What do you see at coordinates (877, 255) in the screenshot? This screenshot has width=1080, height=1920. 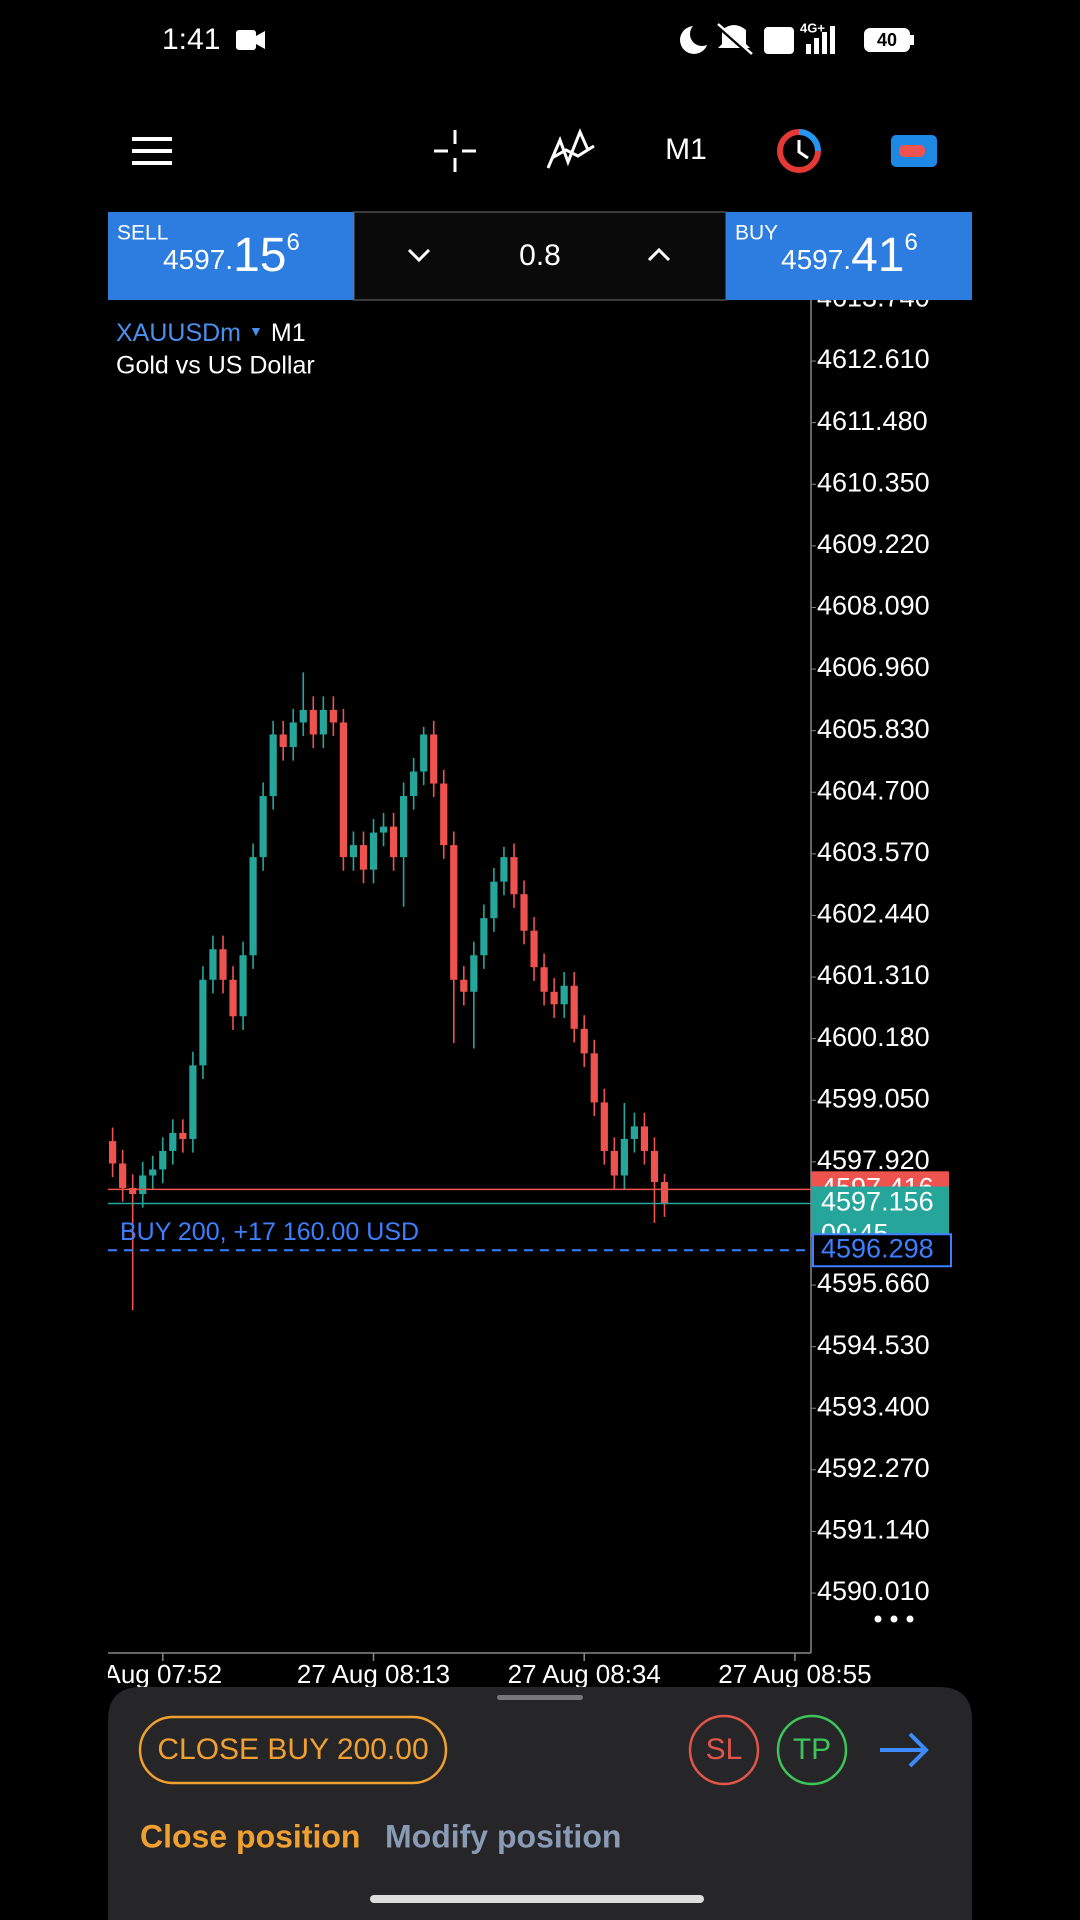 I see `buy-price-big: 41` at bounding box center [877, 255].